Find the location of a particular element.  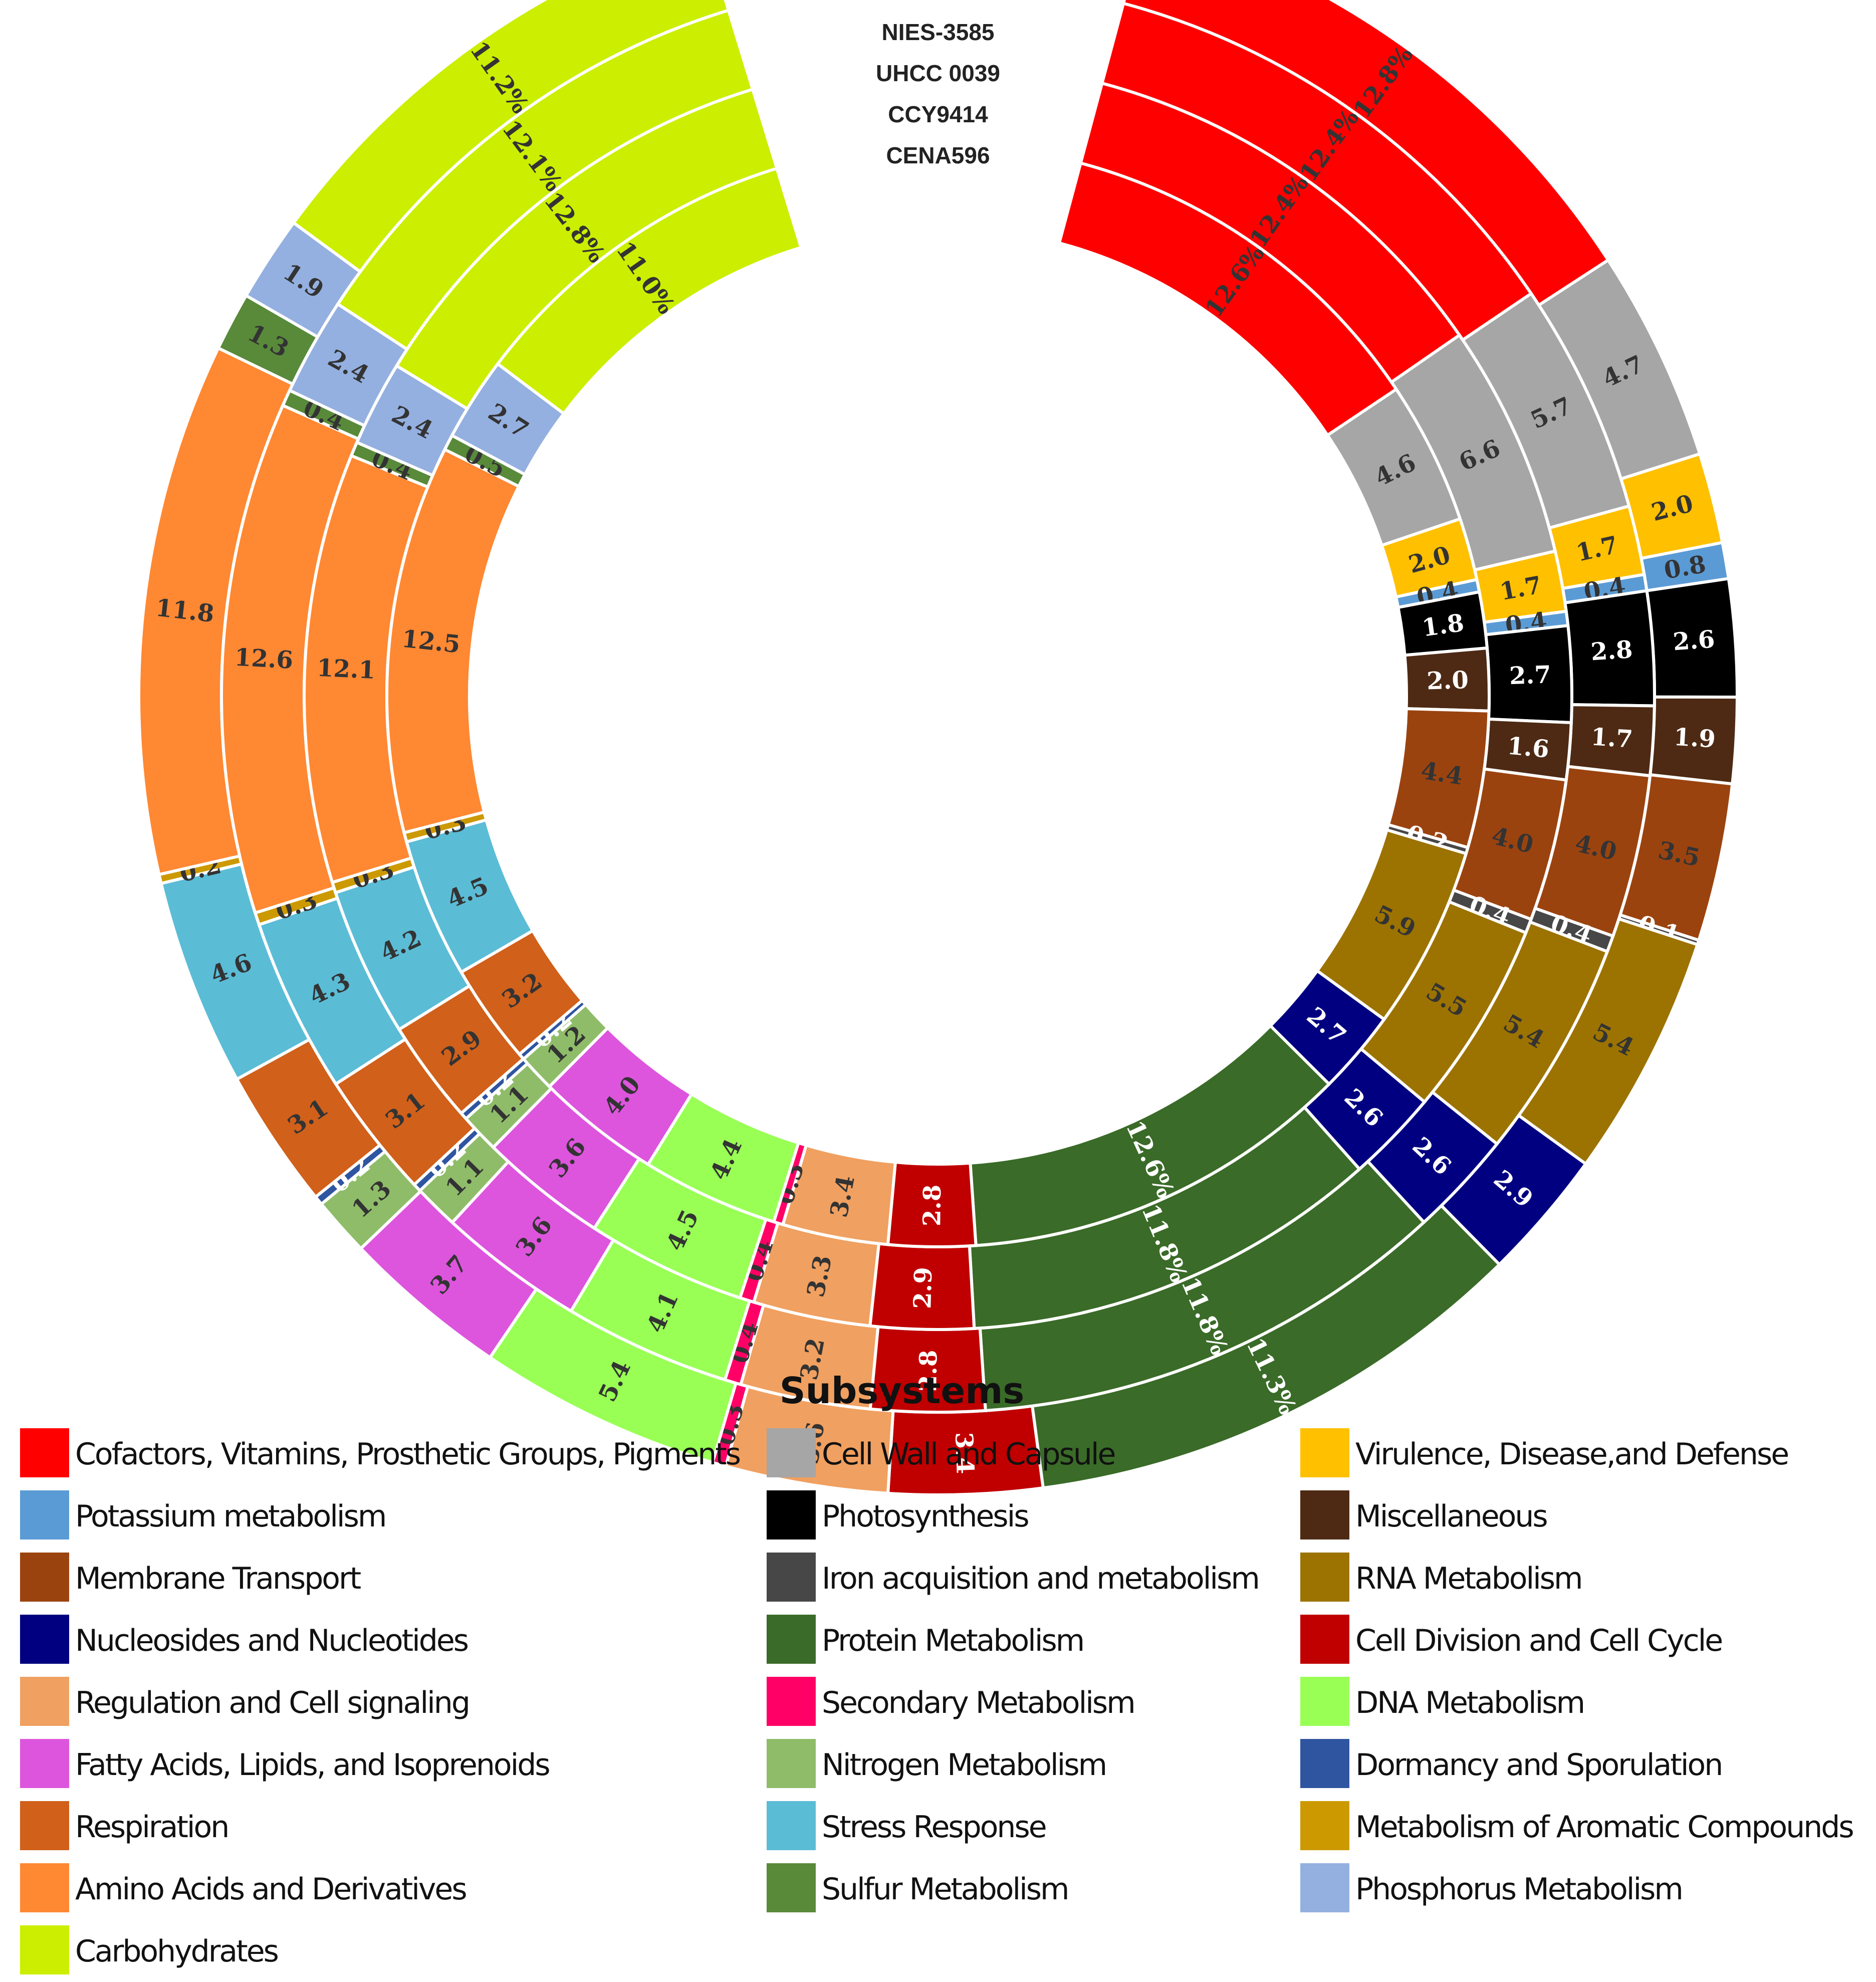

value-label-cell-division-and-cell-cycle-ring-2: 2.8 is located at coordinates (928, 1371).